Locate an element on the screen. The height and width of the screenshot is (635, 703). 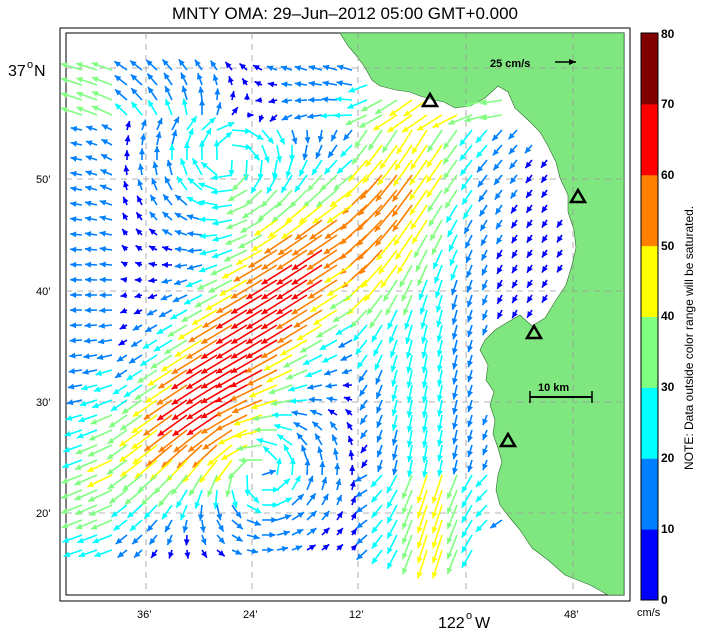
lat-label-37: 37 is located at coordinates (17, 71).